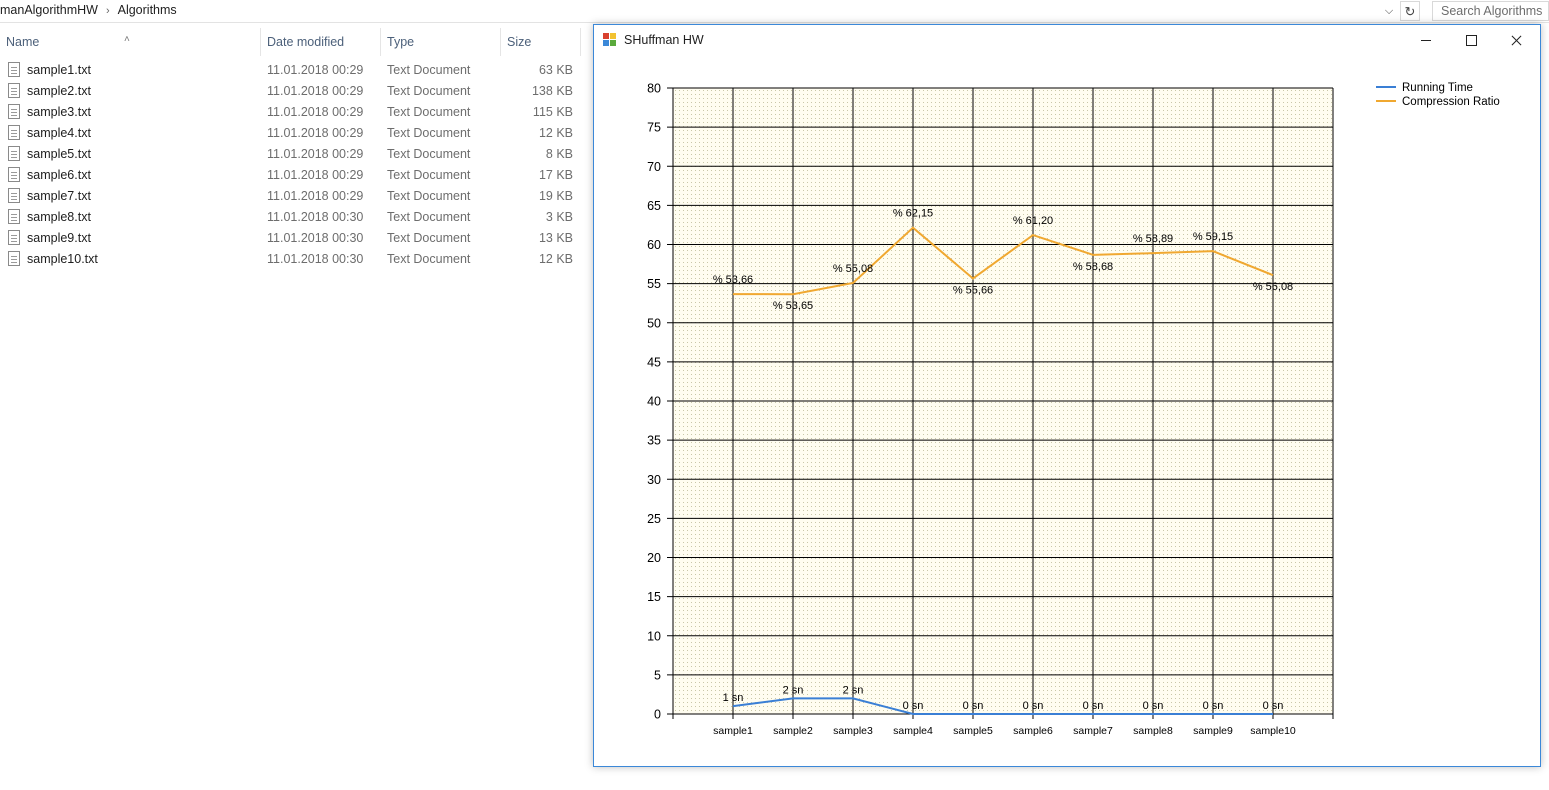 The image size is (1549, 790). What do you see at coordinates (657, 675) in the screenshot?
I see `y-tick-label: 5` at bounding box center [657, 675].